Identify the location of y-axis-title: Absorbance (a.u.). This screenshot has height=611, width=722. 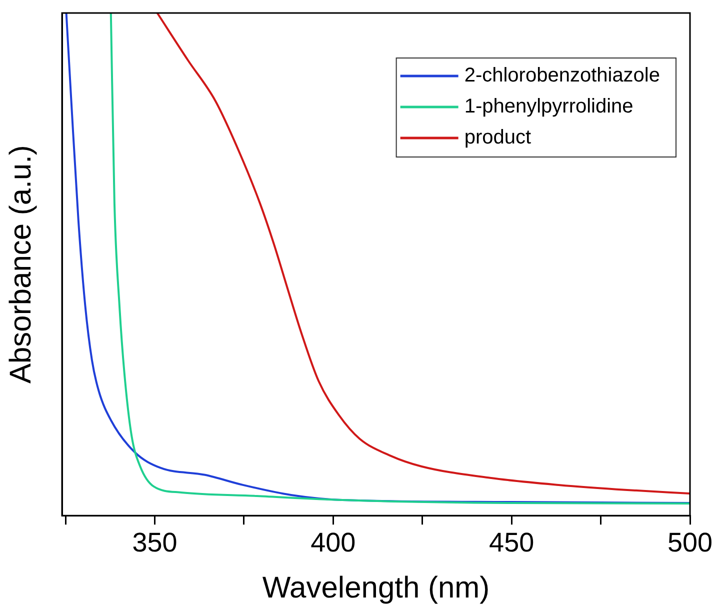
(21, 264).